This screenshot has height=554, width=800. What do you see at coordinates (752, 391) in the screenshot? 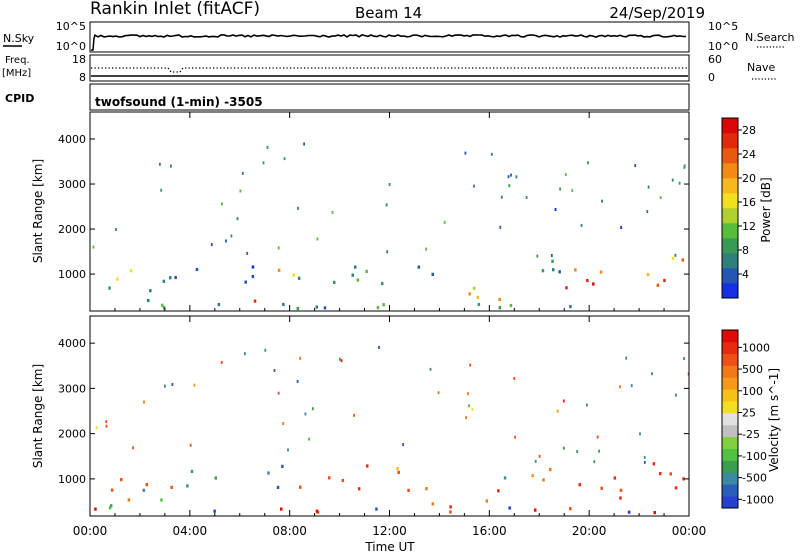
I see `colorbar-tick-label: 100` at bounding box center [752, 391].